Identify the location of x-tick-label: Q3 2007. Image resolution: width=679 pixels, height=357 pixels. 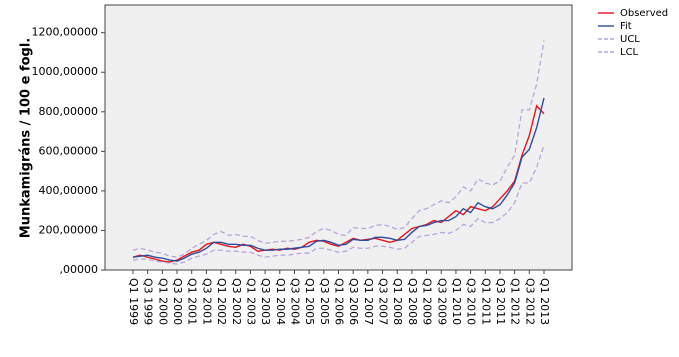
(383, 301).